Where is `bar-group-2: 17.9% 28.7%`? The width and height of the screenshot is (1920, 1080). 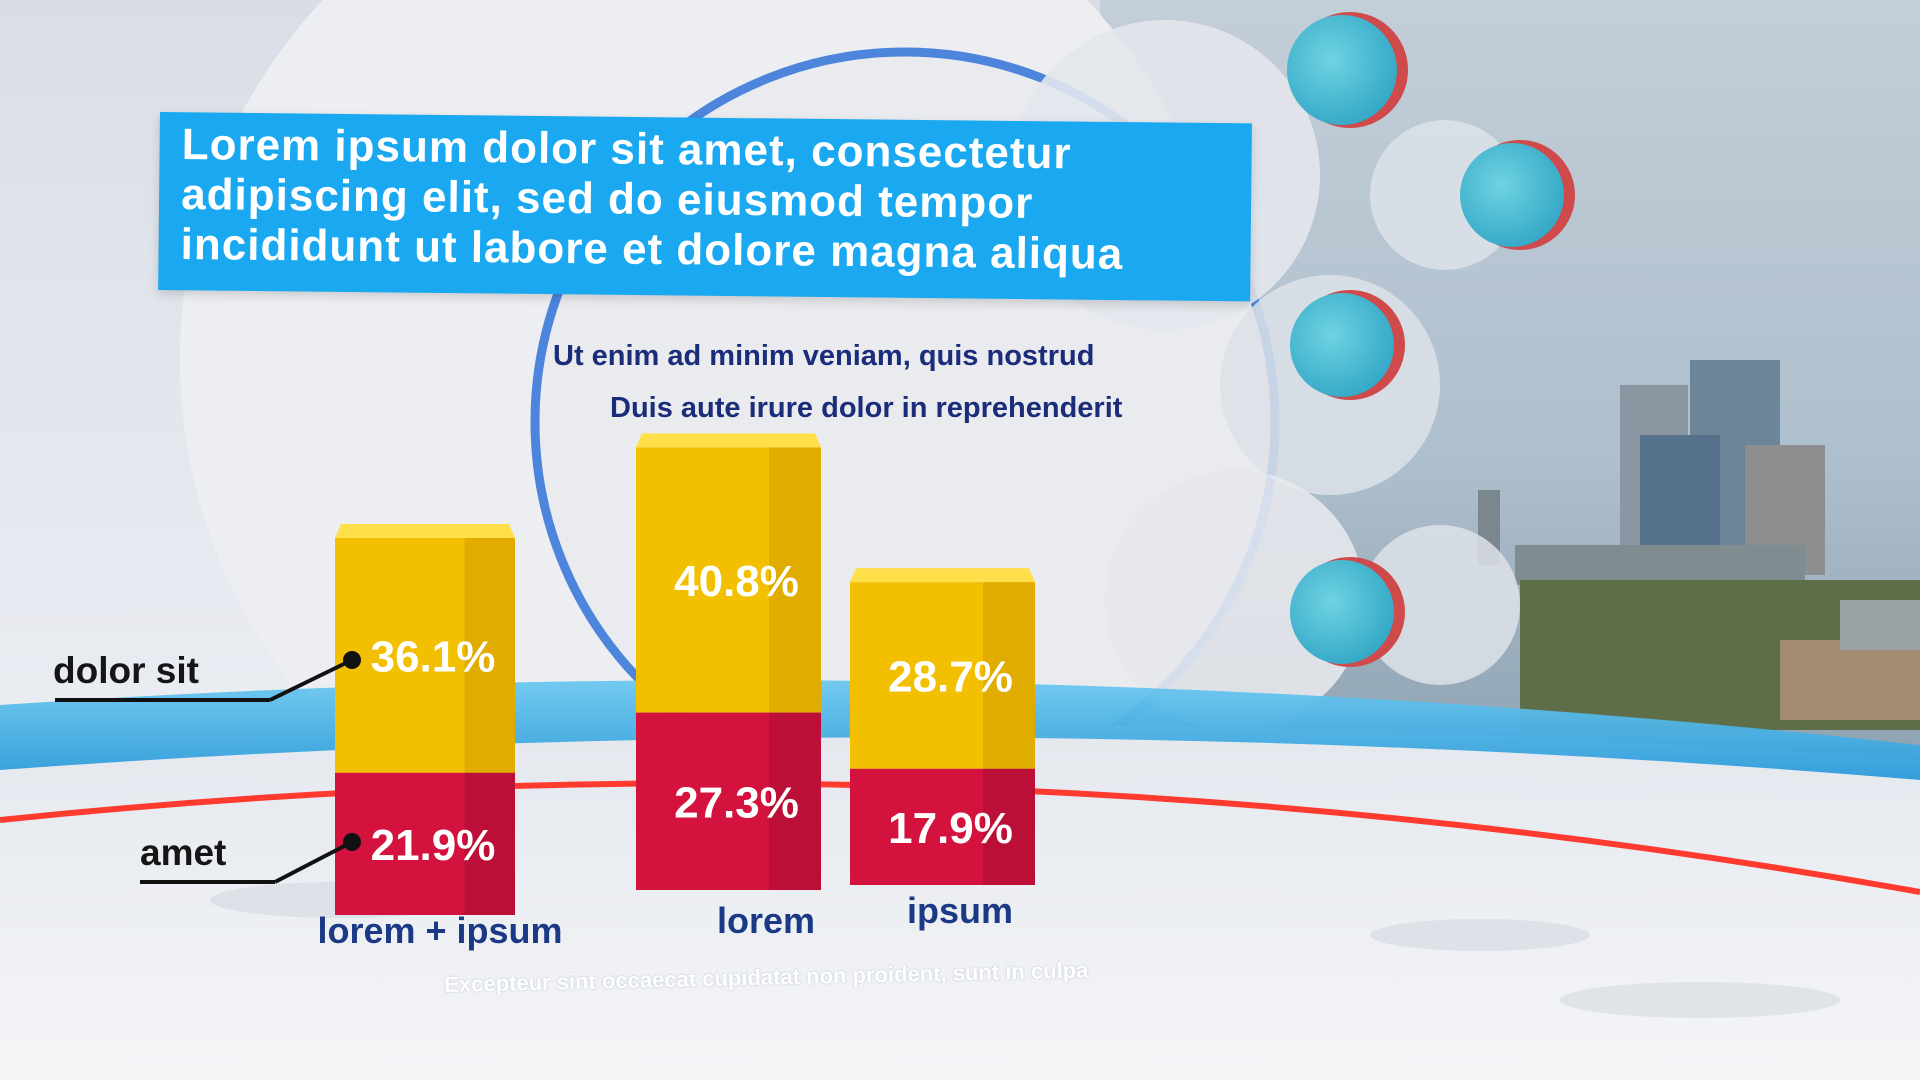
bar-group-2: 17.9% 28.7% is located at coordinates (942, 726).